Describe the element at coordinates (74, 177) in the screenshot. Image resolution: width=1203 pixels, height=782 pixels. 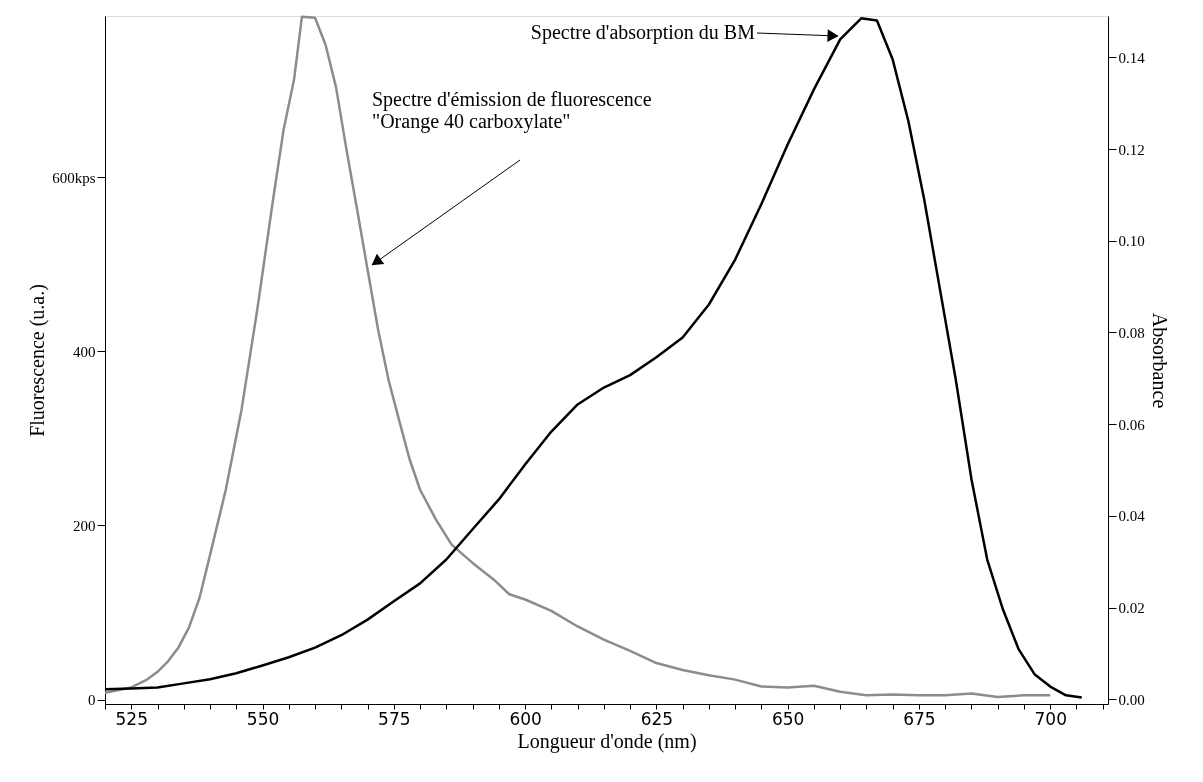
I see `y-tick-label: 600kps` at that location.